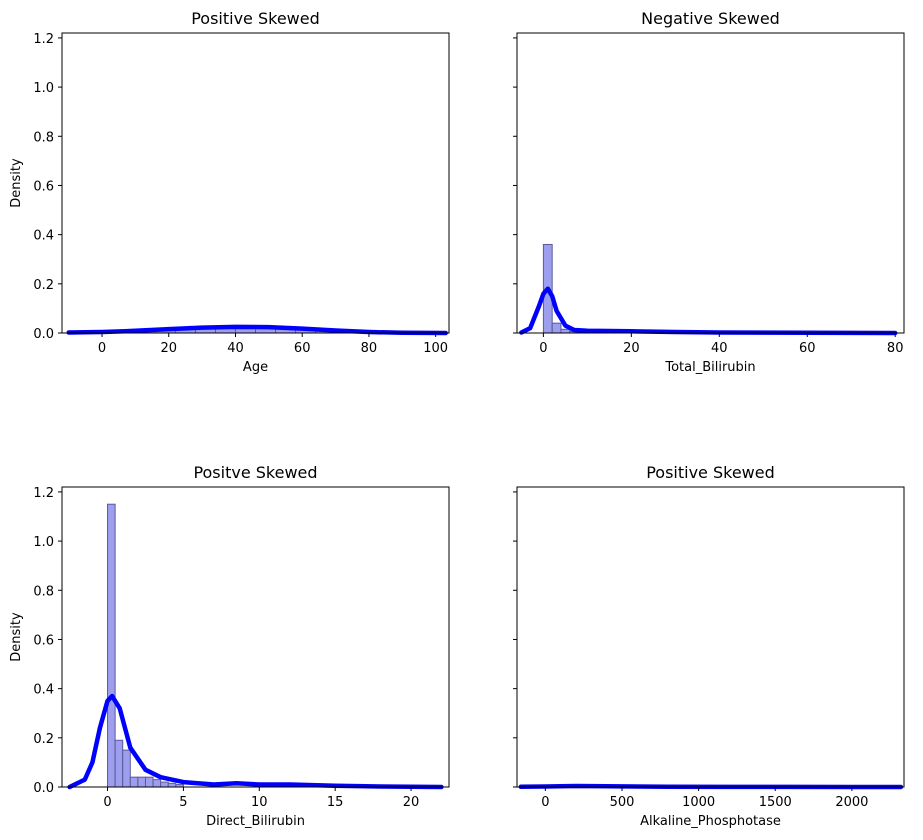  I want to click on x-axis-label: Total_Bilirubin, so click(709, 367).